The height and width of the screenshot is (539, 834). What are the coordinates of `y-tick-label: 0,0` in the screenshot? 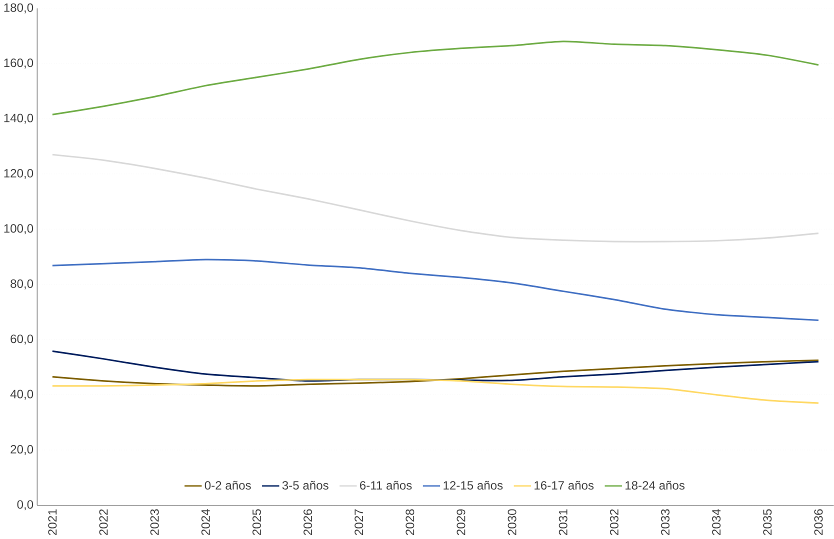 It's located at (25, 505).